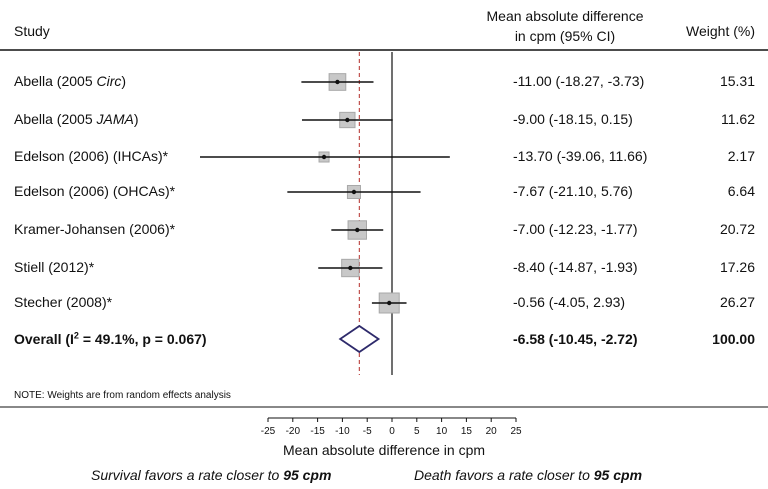 This screenshot has width=768, height=489. Describe the element at coordinates (720, 31) in the screenshot. I see `weight-column-header: Weight (%)` at that location.